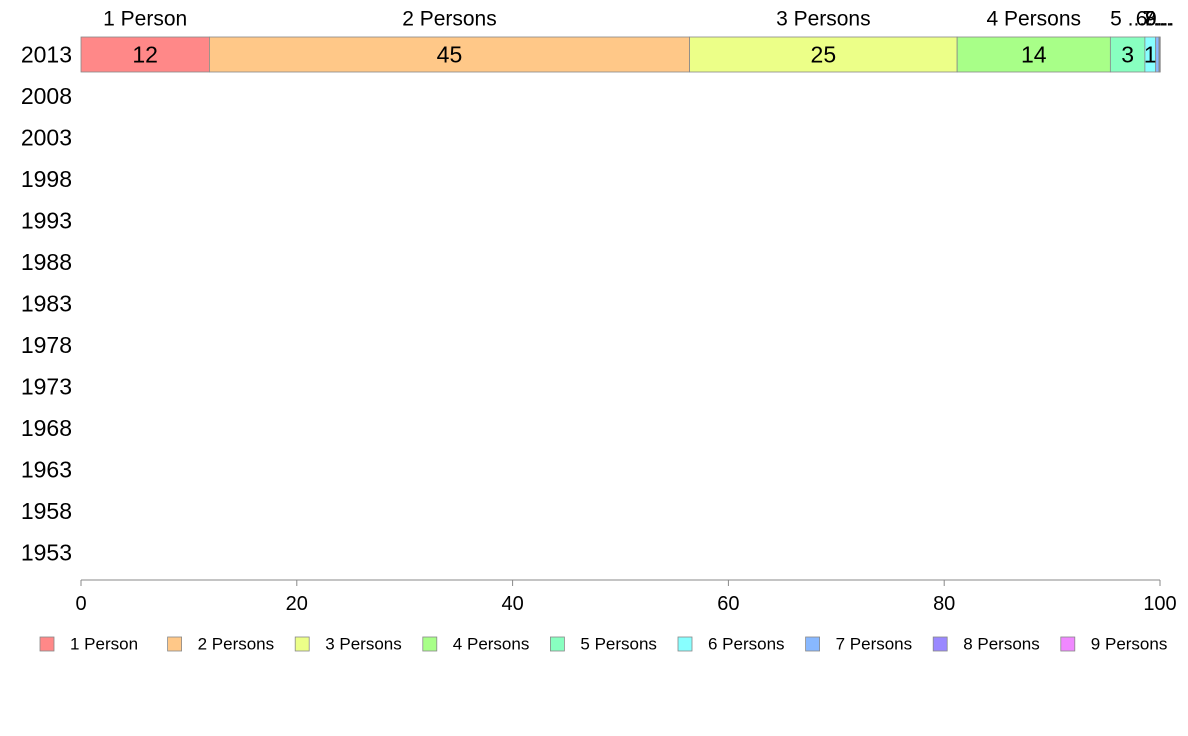 The image size is (1188, 736). I want to click on header-label-3: 3 Persons, so click(823, 19).